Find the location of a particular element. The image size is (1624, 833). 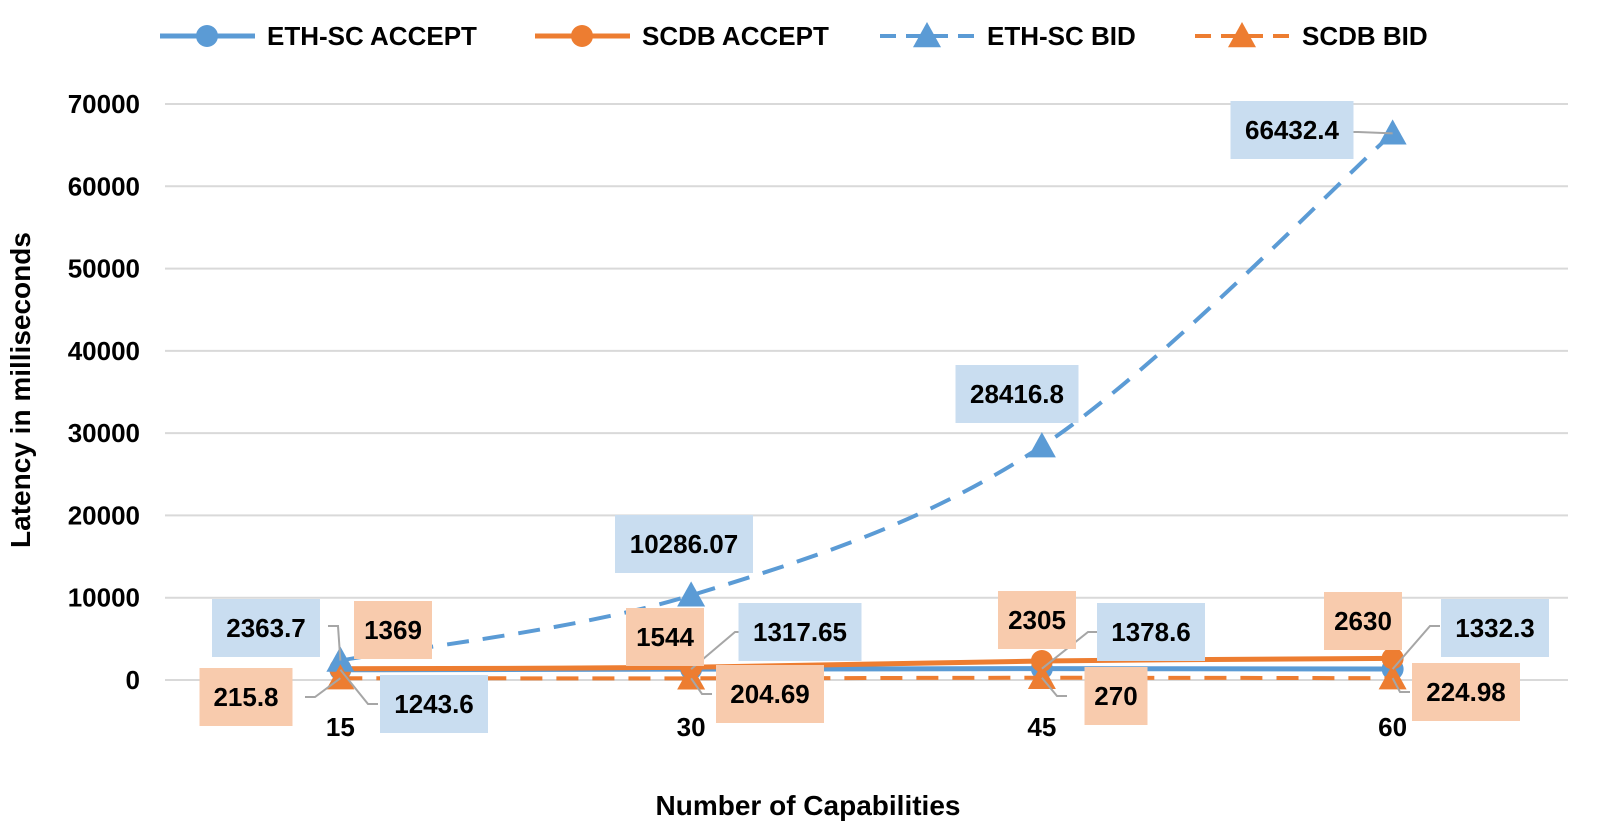

data-label-eth-sc-accept: 1332.3 is located at coordinates (1495, 628).